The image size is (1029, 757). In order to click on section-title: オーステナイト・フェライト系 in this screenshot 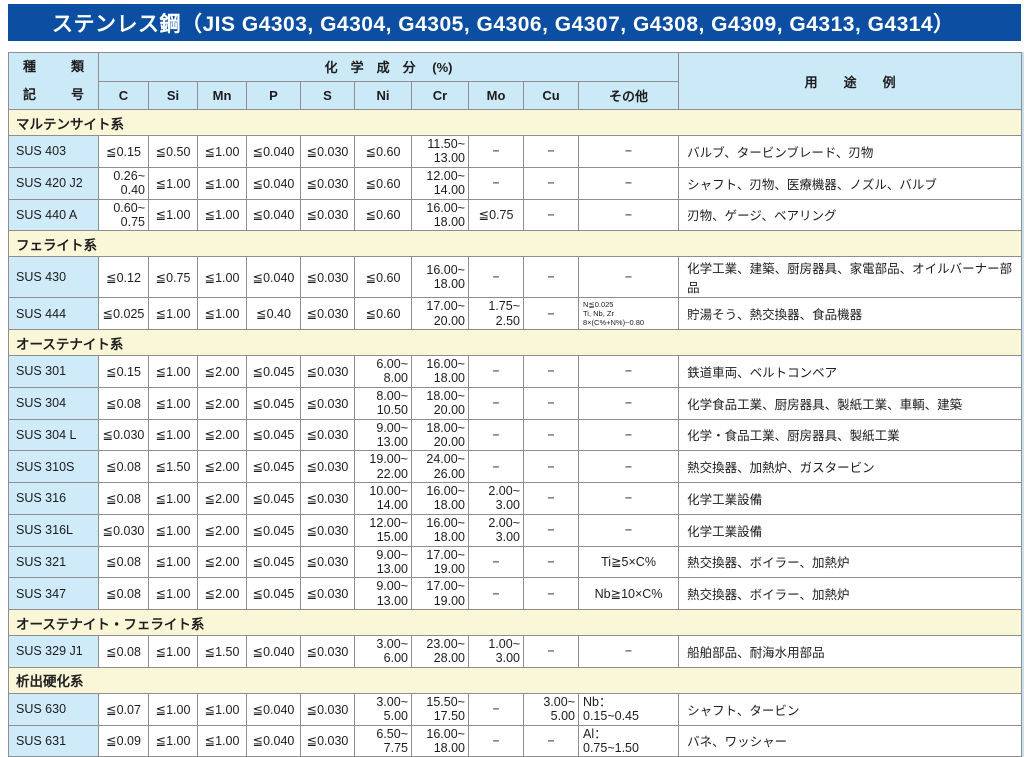, I will do `click(515, 622)`.